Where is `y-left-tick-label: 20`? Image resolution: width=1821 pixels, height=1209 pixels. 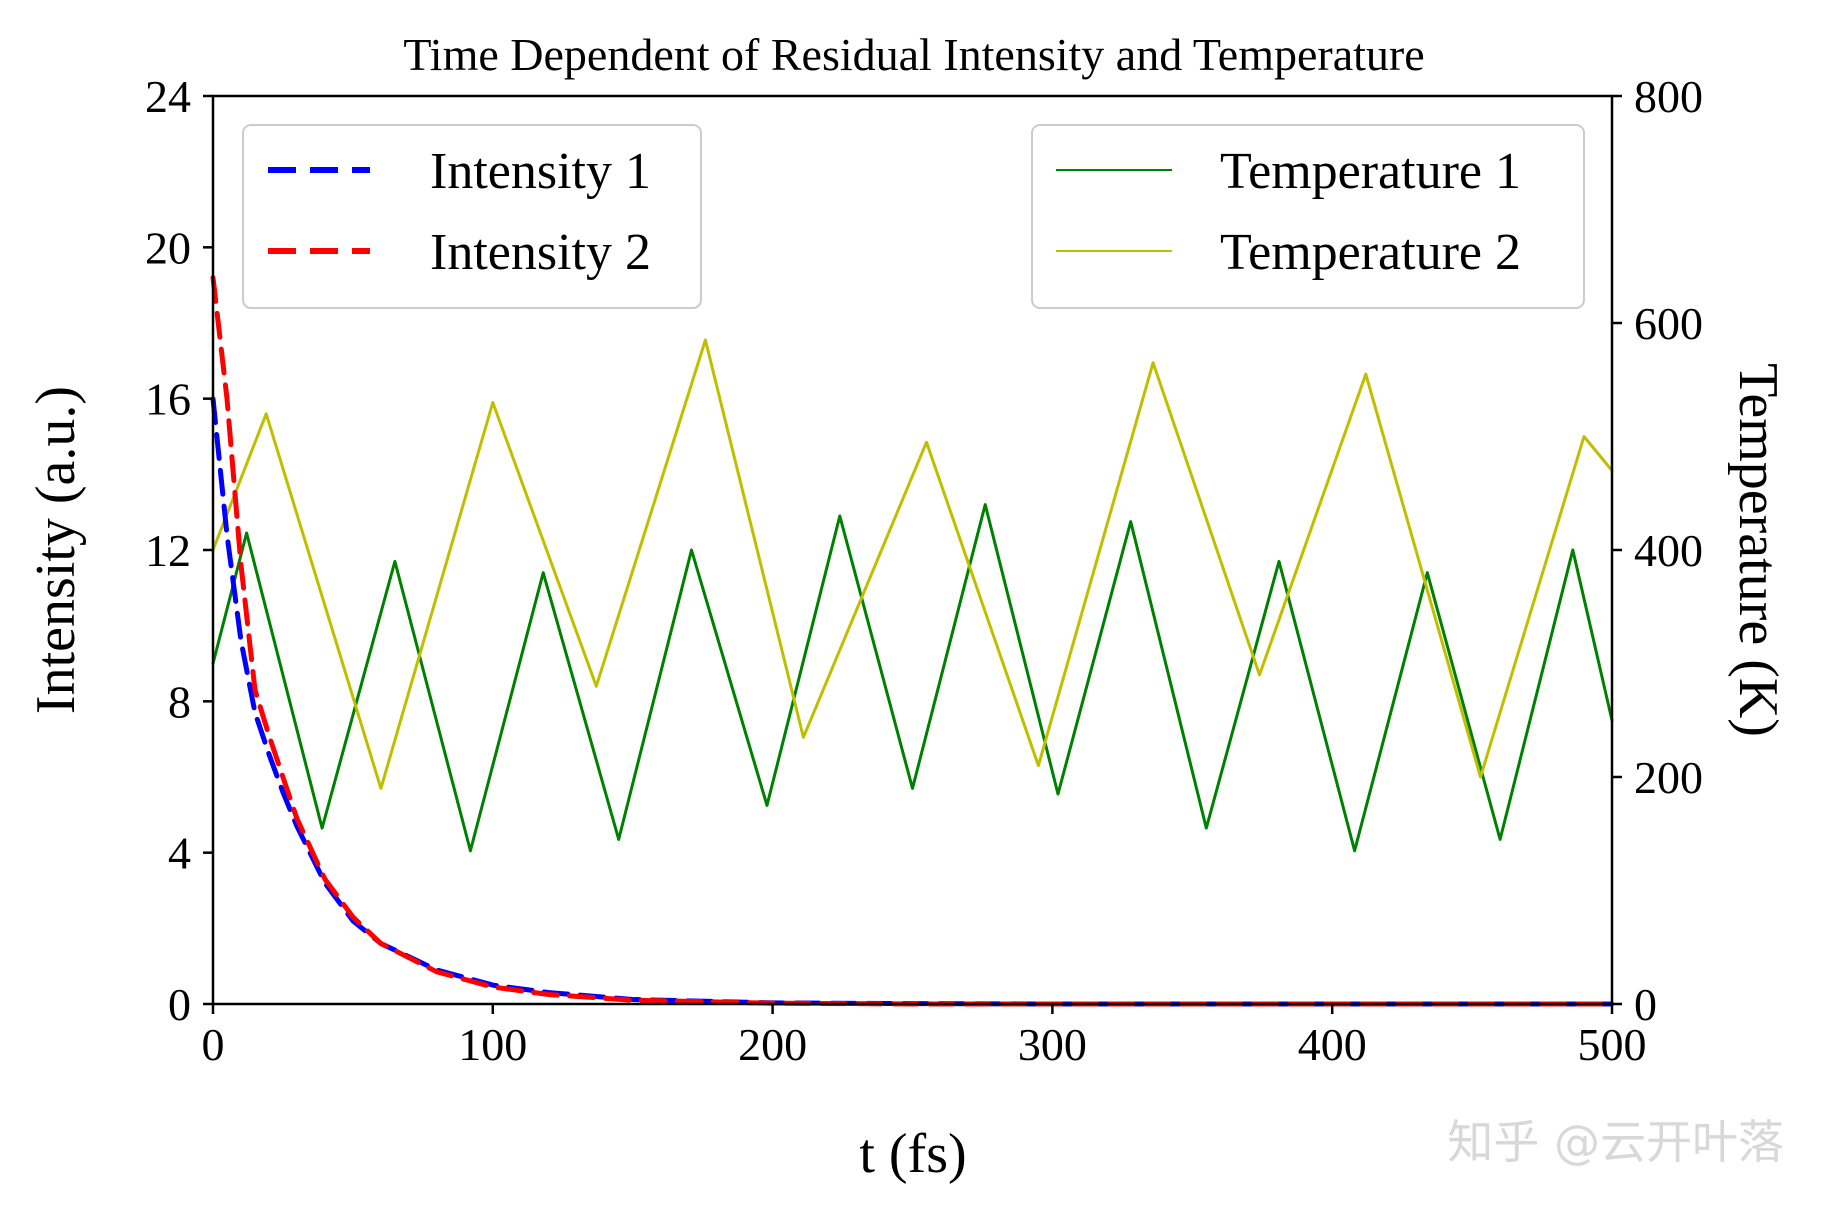
y-left-tick-label: 20 is located at coordinates (168, 247).